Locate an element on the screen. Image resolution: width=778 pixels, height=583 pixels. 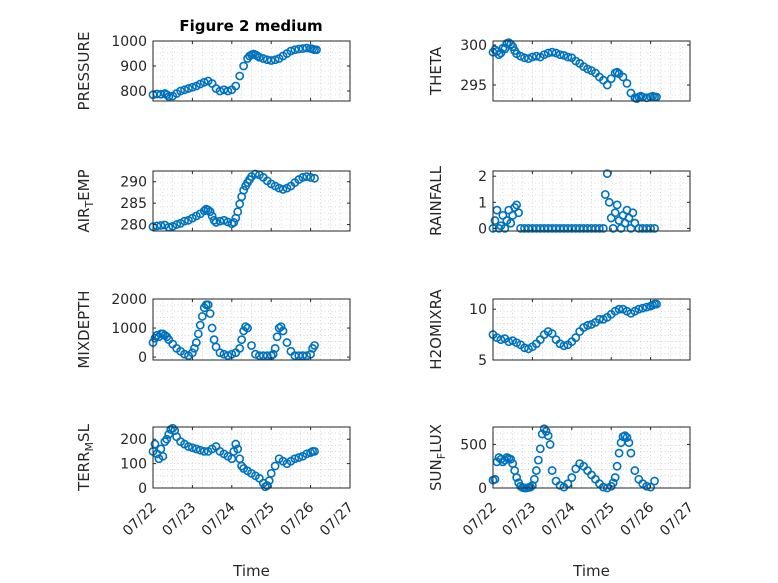
y-axis-label: TERRMSL is located at coordinates (85, 457).